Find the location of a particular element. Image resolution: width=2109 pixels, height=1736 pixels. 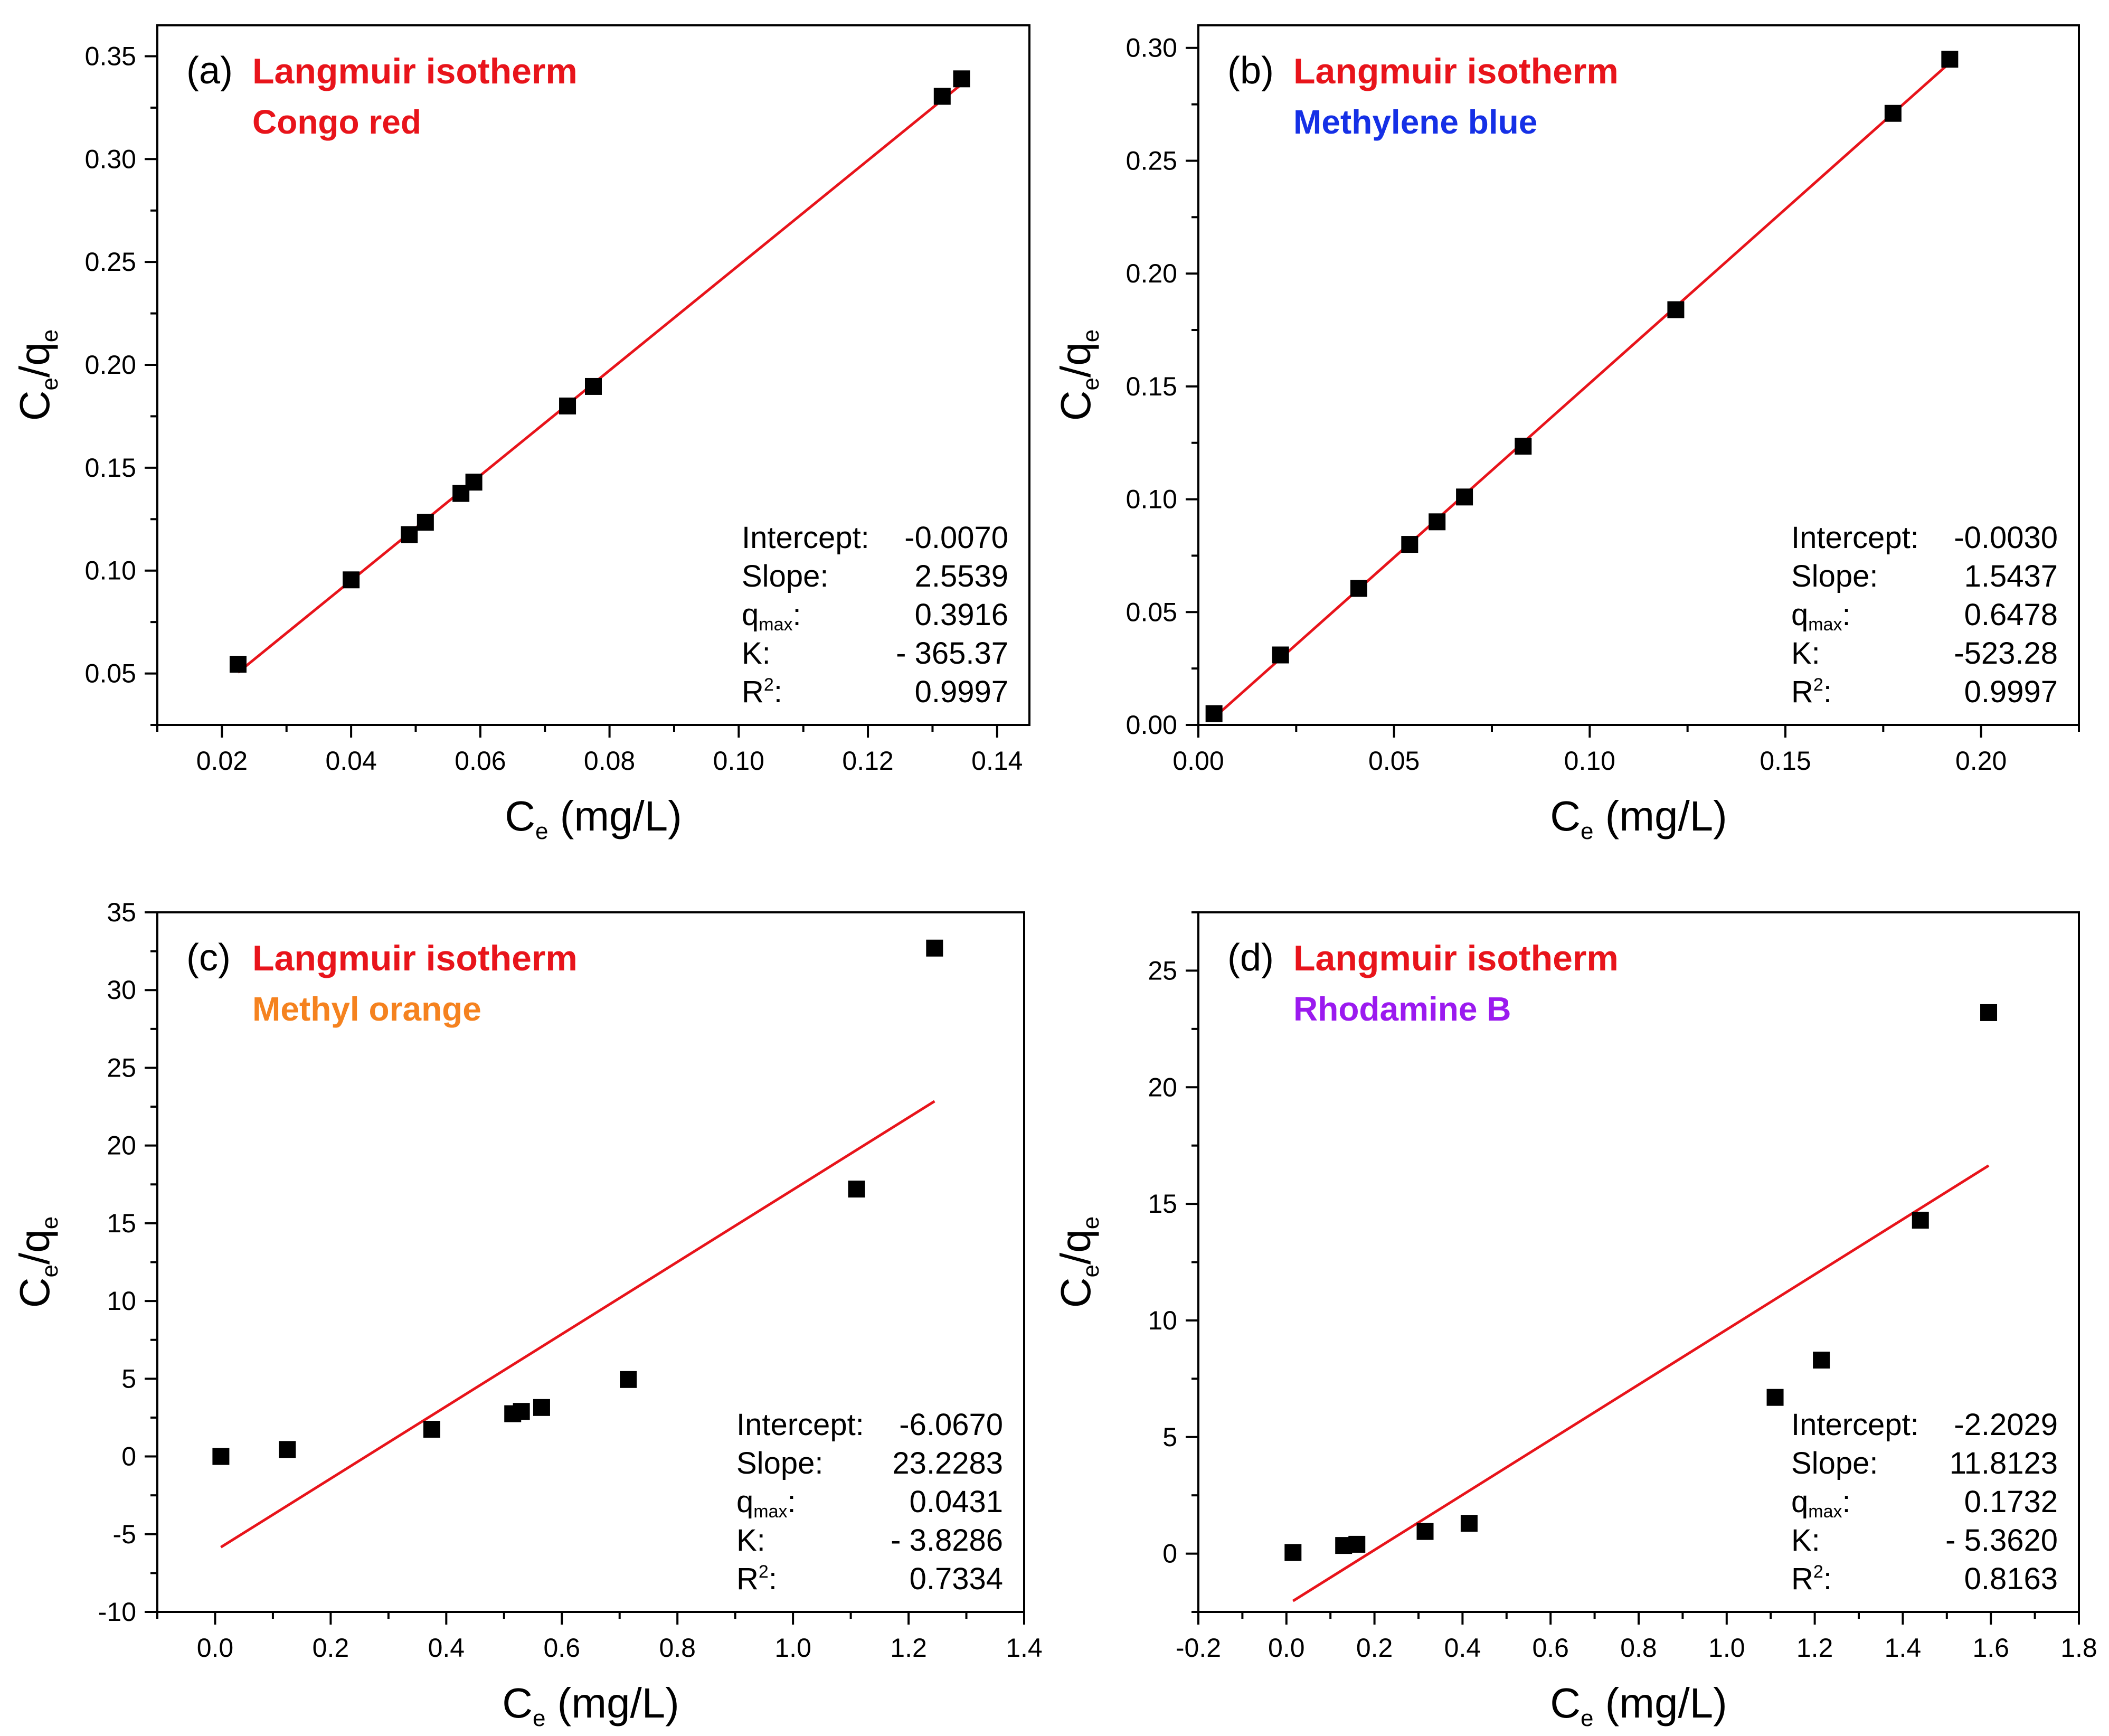

stat-value: - 365.37 is located at coordinates (952, 653).